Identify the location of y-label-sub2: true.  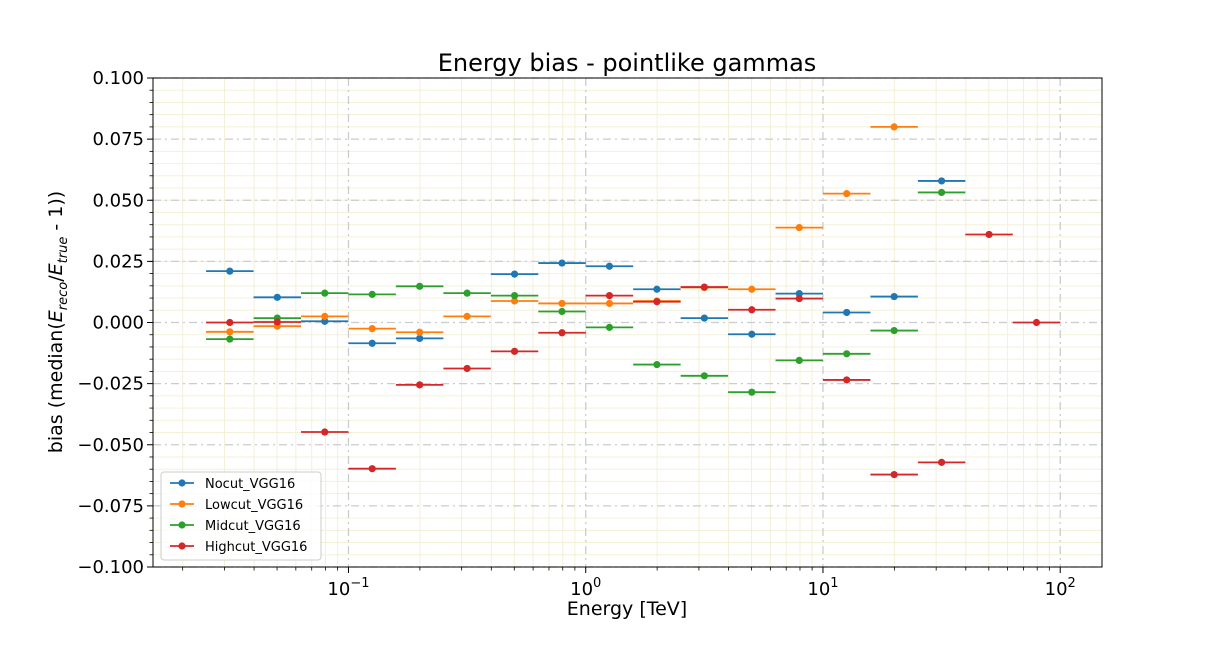
(63, 250).